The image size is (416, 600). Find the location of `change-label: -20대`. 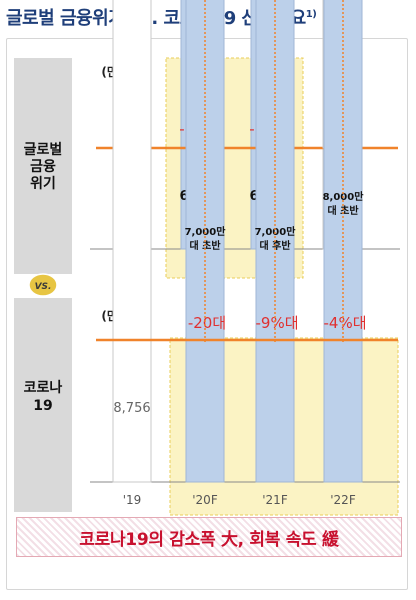

change-label: -20대 is located at coordinates (207, 323).